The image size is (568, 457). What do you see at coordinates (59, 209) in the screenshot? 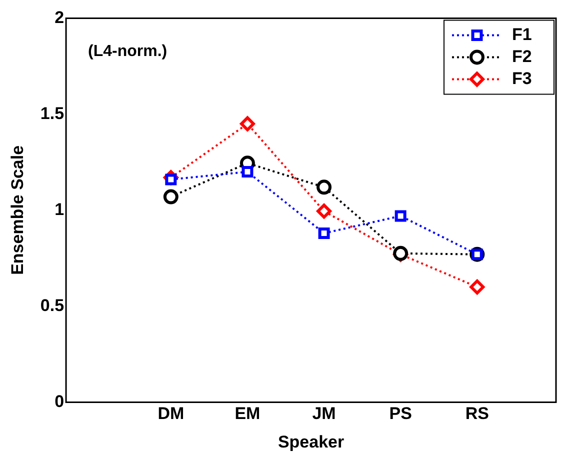
I see `y-tick-label: 1` at bounding box center [59, 209].